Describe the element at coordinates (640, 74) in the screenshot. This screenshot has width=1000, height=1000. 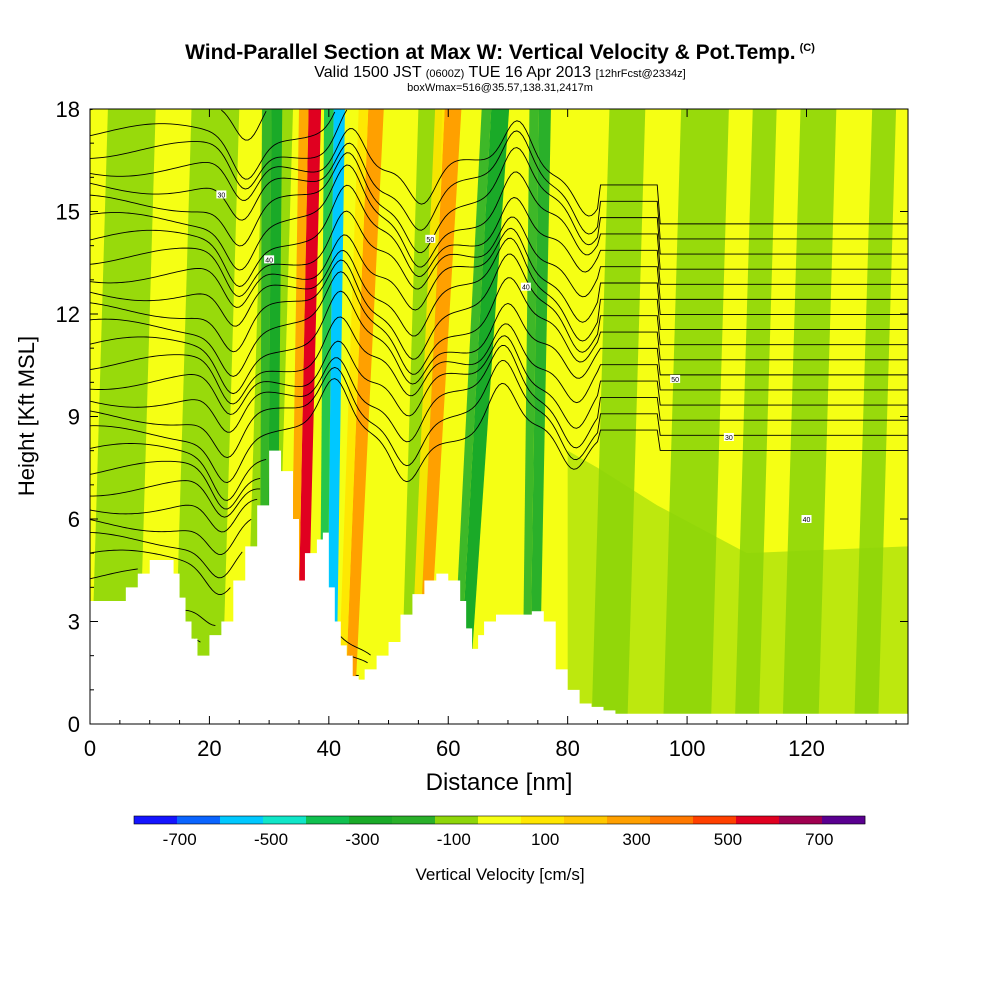
I see `forecast-info: [12hrFcst@2334z]` at that location.